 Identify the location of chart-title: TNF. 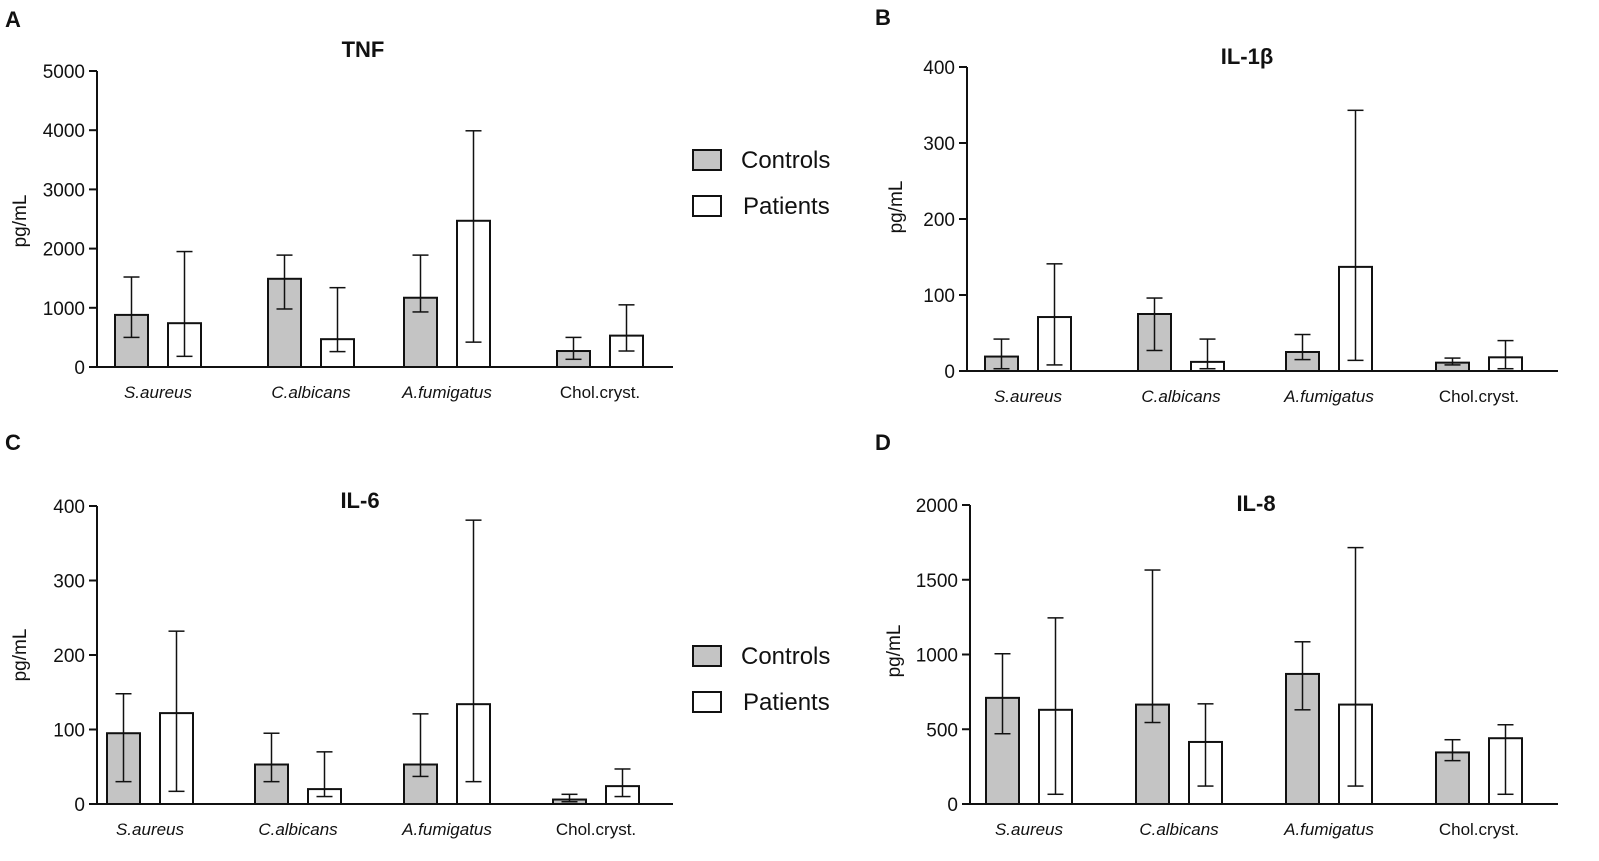
(363, 49).